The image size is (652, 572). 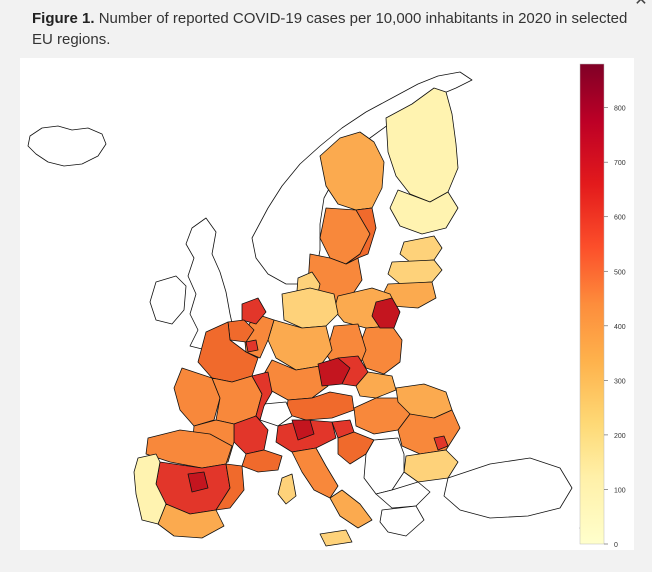 What do you see at coordinates (620, 272) in the screenshot?
I see `colorbar-tick-label: 500` at bounding box center [620, 272].